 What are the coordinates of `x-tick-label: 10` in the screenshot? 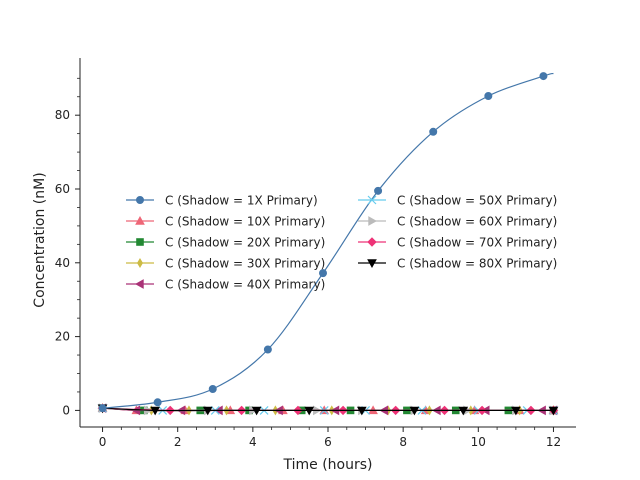 It's located at (478, 442).